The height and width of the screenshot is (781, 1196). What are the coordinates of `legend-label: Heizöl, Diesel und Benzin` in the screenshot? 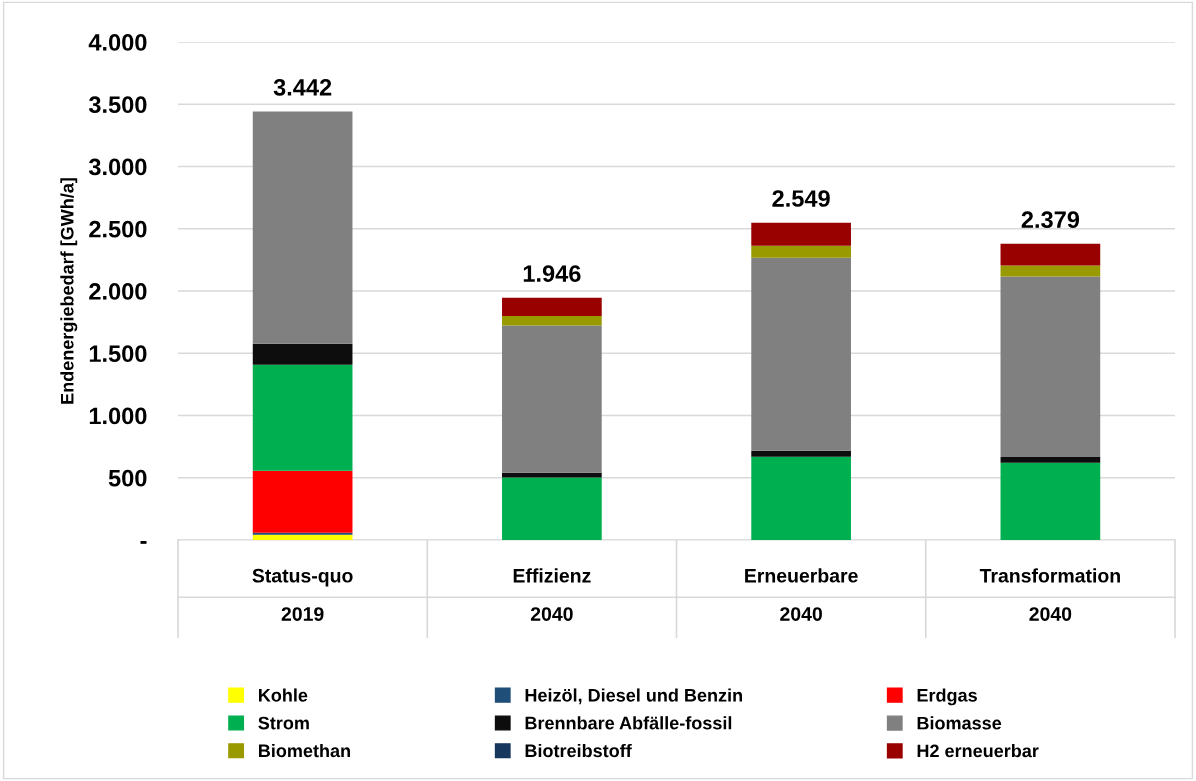 It's located at (633, 696).